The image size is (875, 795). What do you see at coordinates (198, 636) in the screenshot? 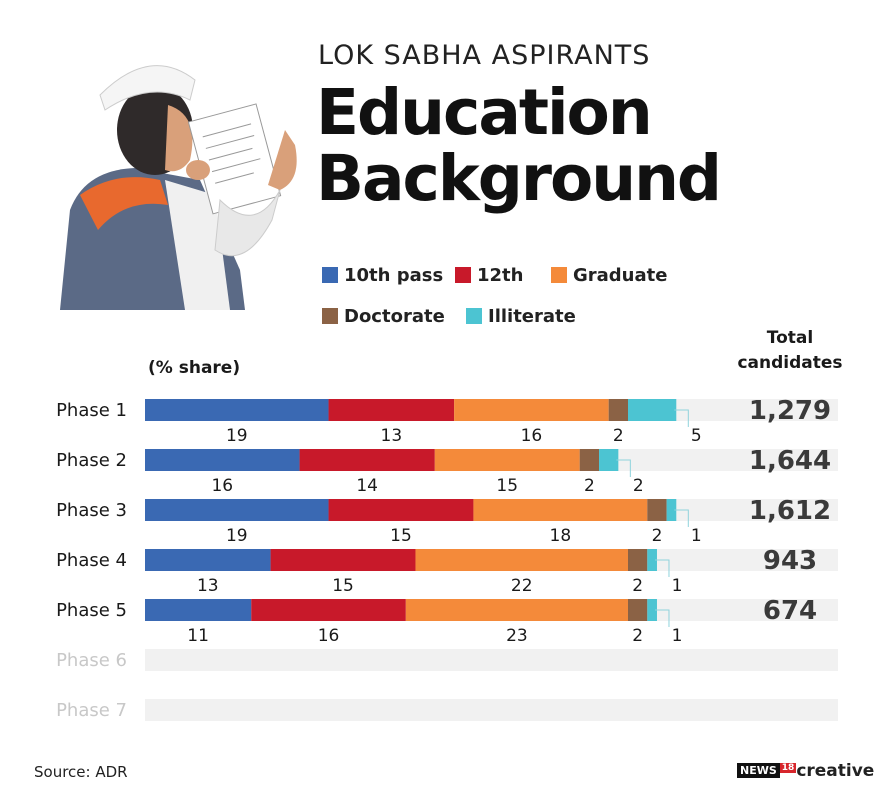
I see `value-label: 11` at bounding box center [198, 636].